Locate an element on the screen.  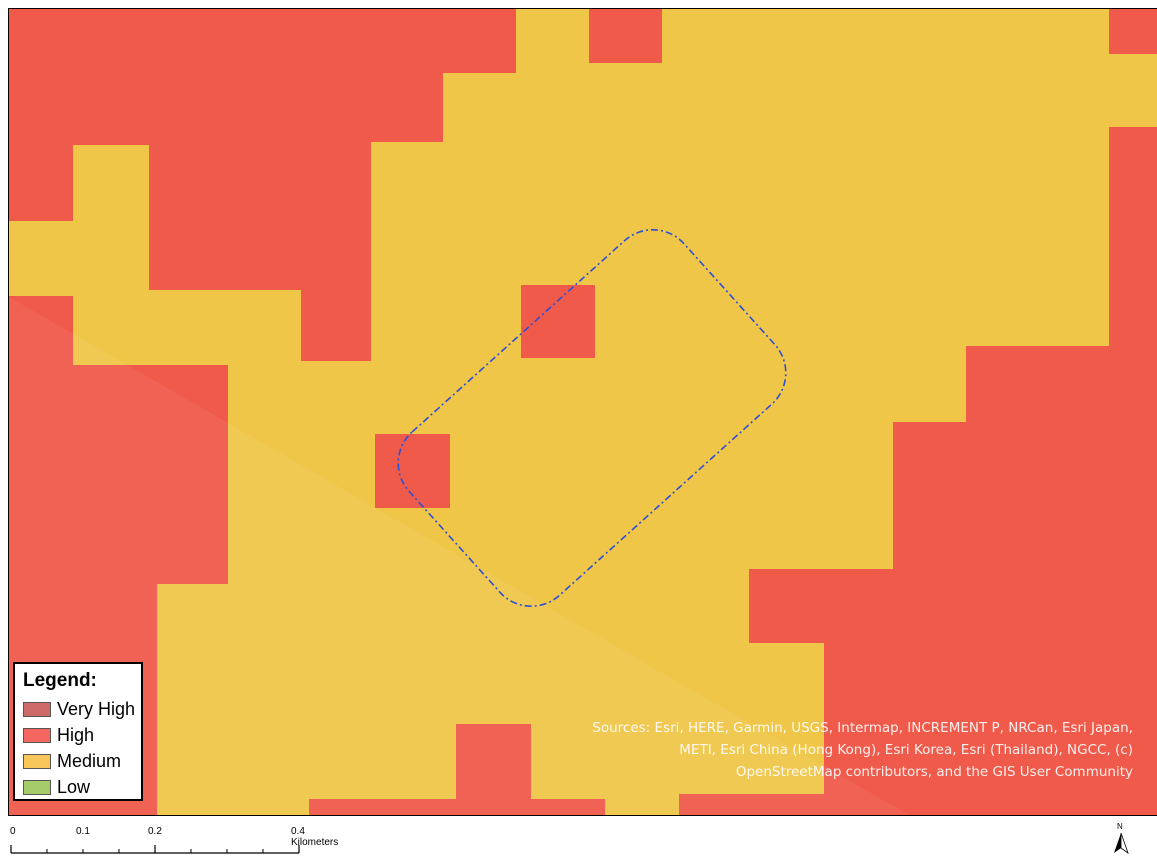
scale-bar: 0 0.1 0.2 0.4 Kilometers is located at coordinates (169, 841).